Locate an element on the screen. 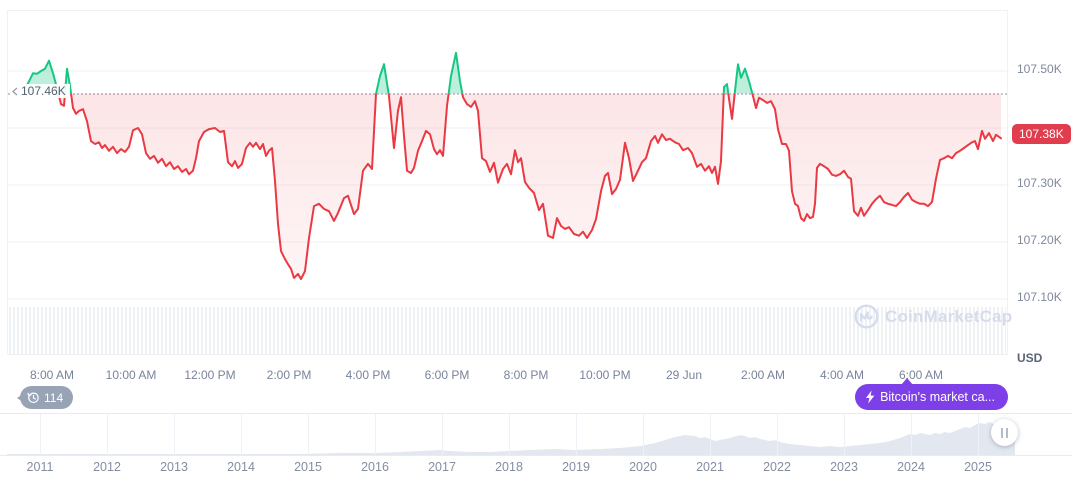 The width and height of the screenshot is (1072, 477). x-axis-tick: 10:00 AM is located at coordinates (131, 375).